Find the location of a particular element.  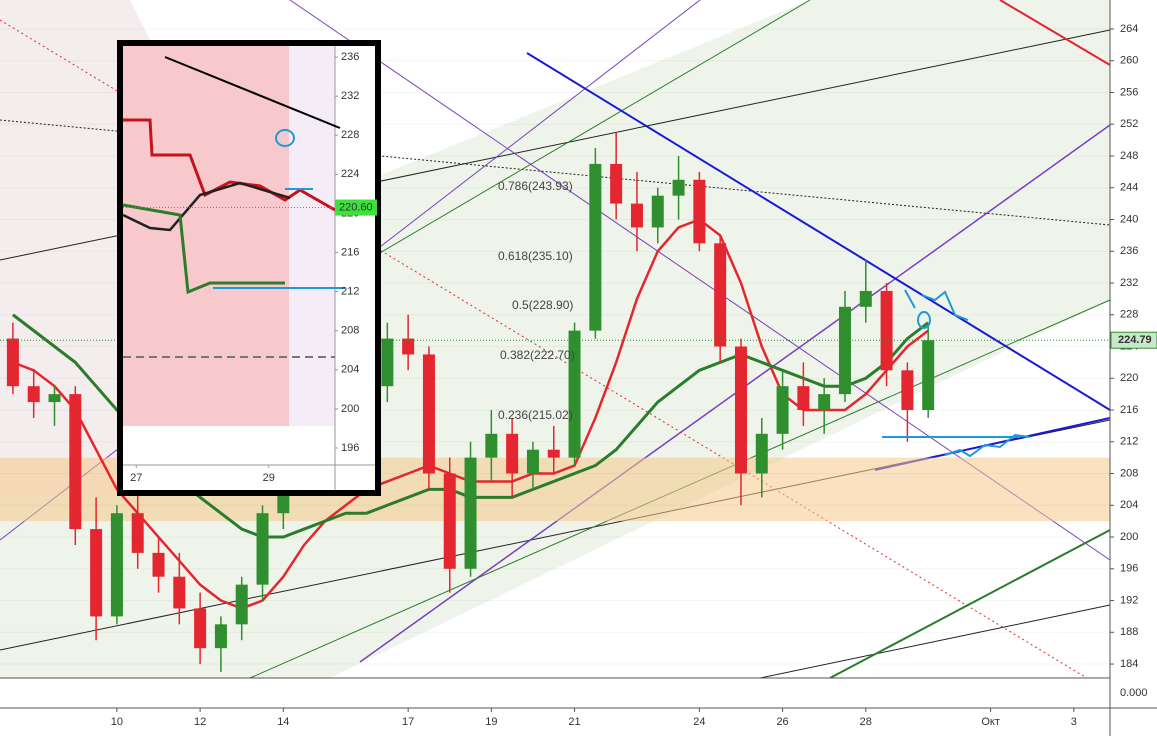

y-tick-label: 204 is located at coordinates (1129, 505).